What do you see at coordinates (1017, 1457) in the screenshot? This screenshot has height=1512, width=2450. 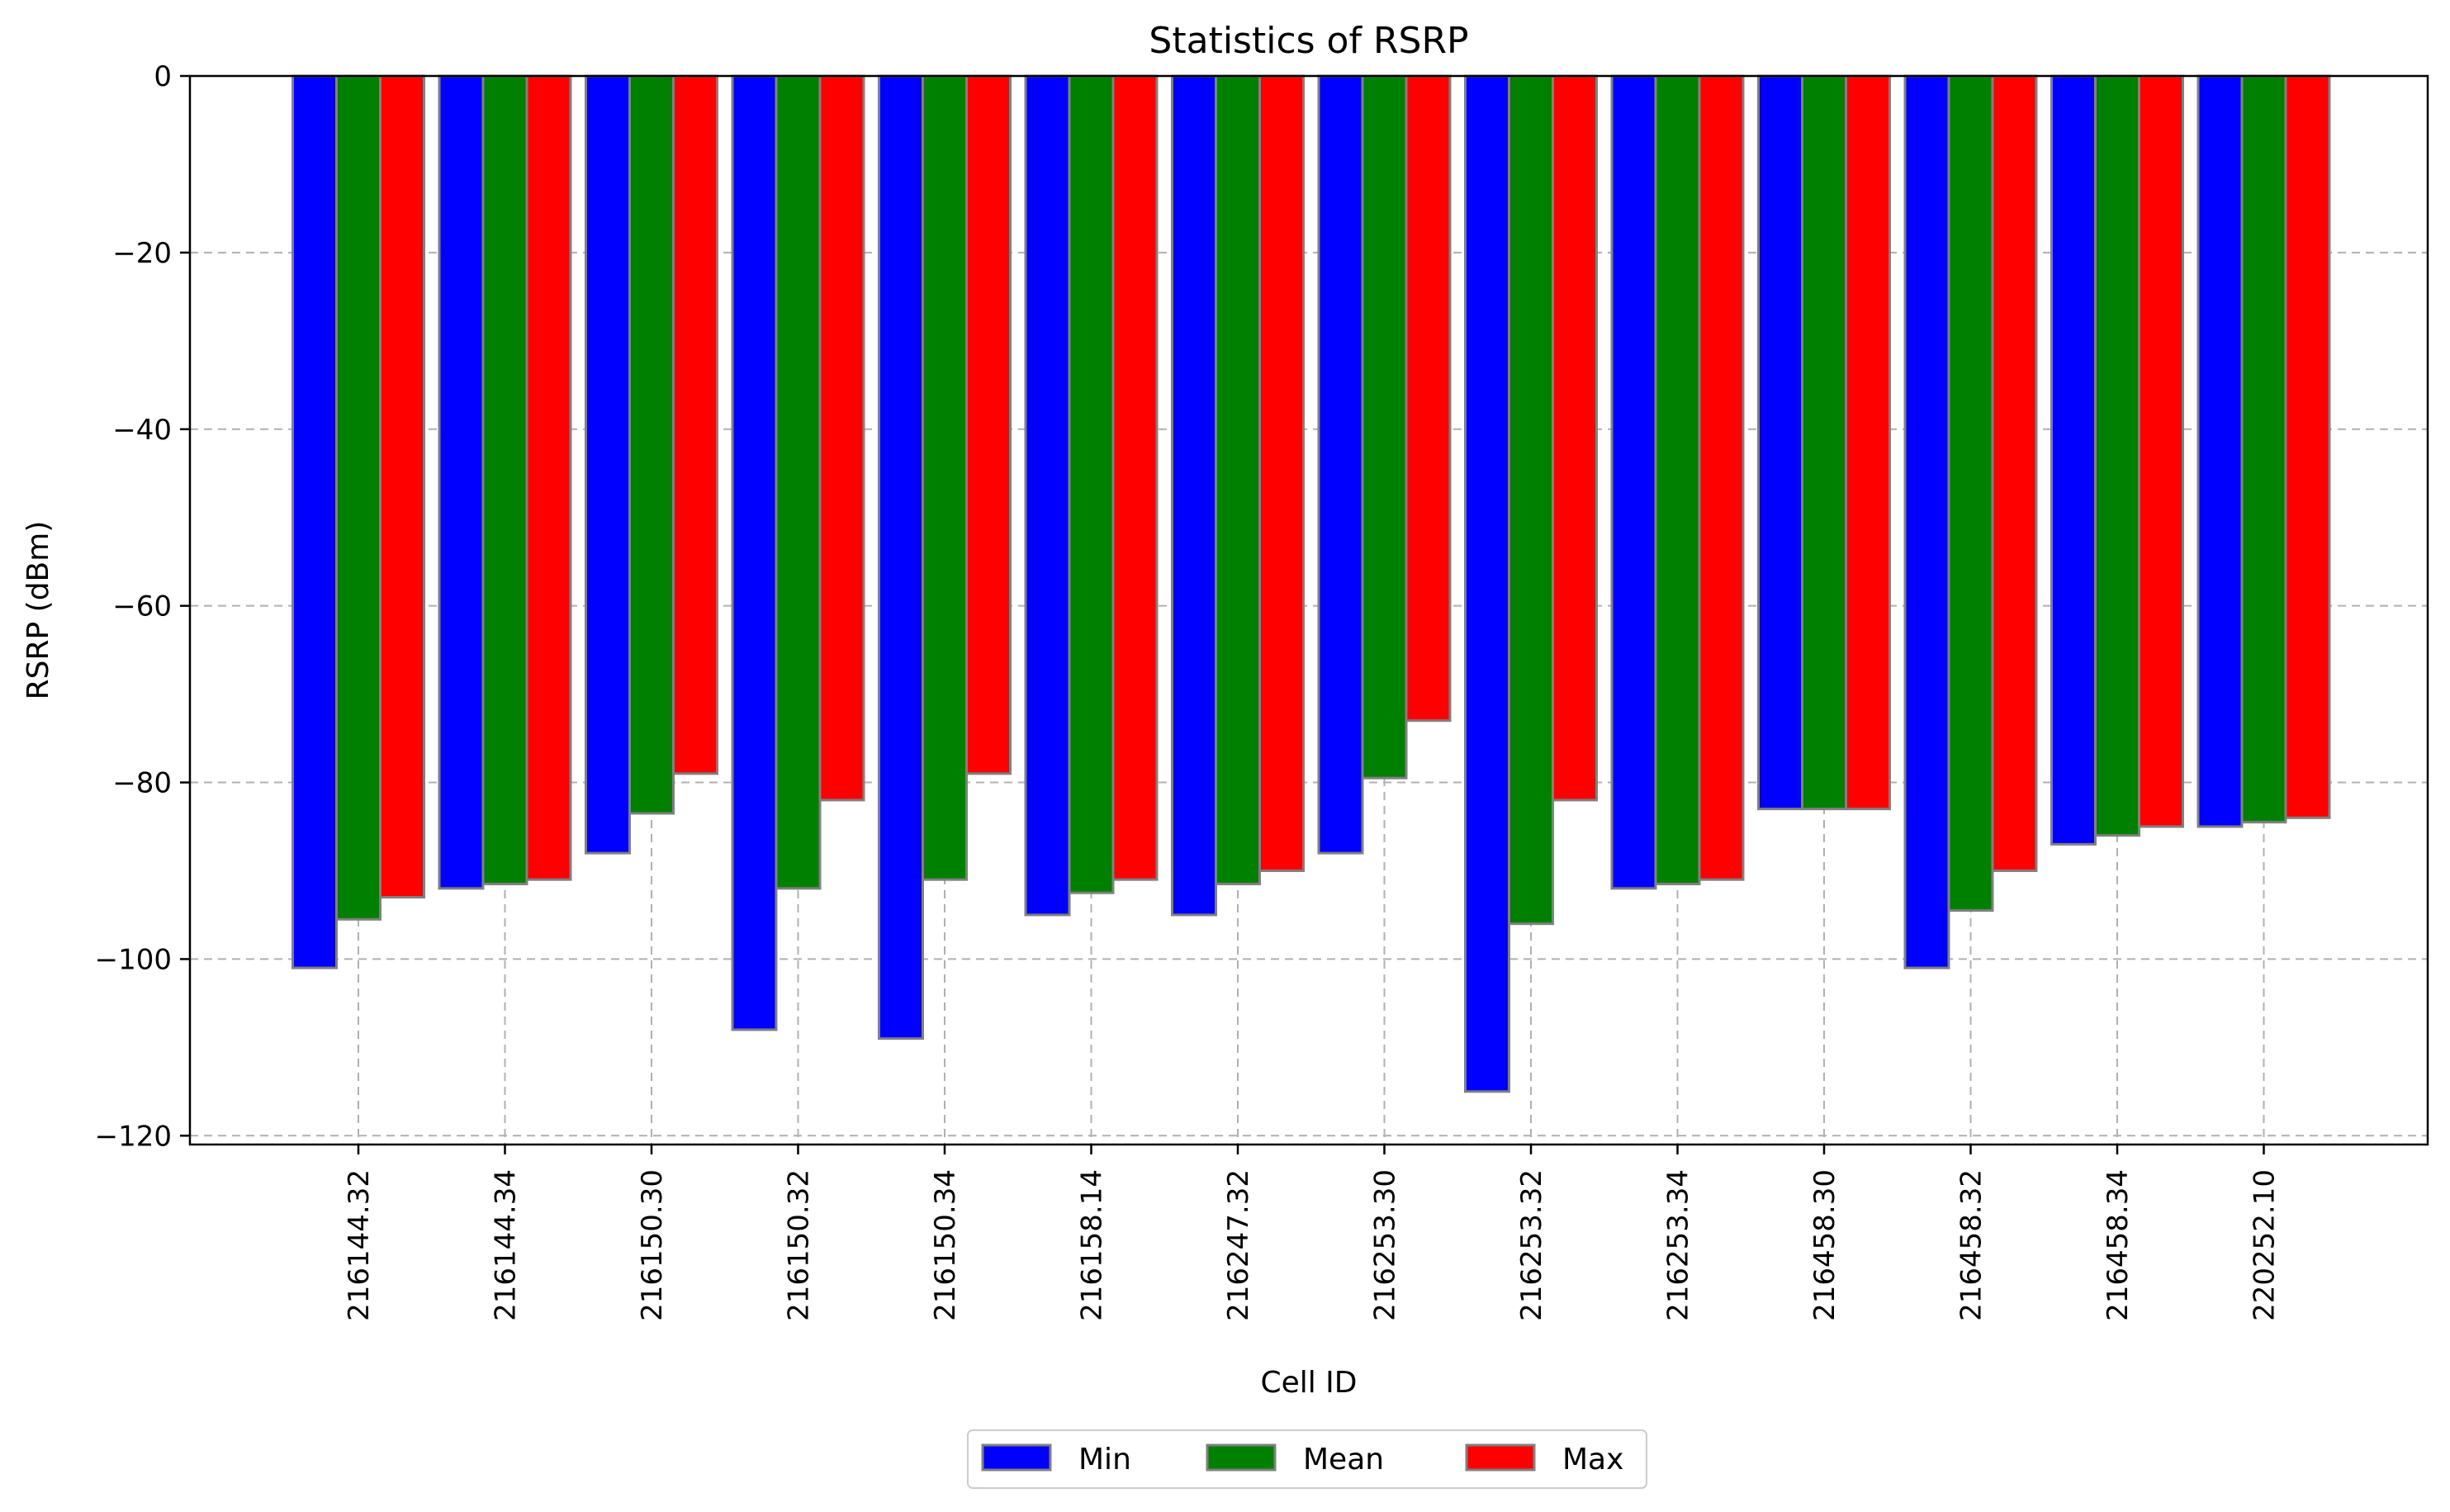 I see `legend-swatch-min` at bounding box center [1017, 1457].